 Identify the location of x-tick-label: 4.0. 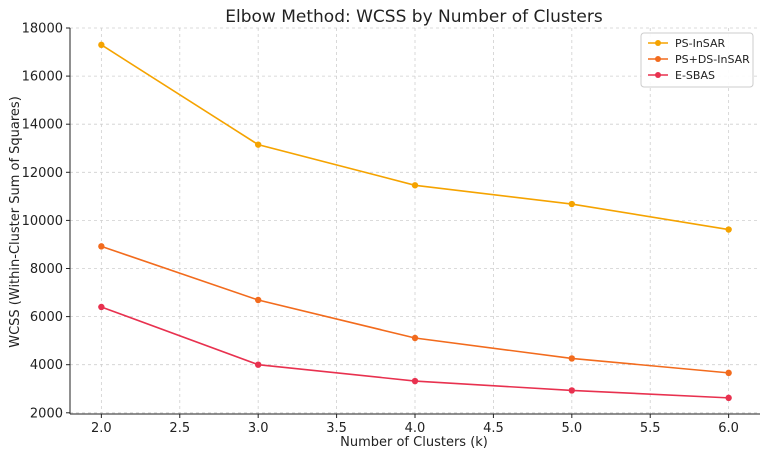
(415, 428).